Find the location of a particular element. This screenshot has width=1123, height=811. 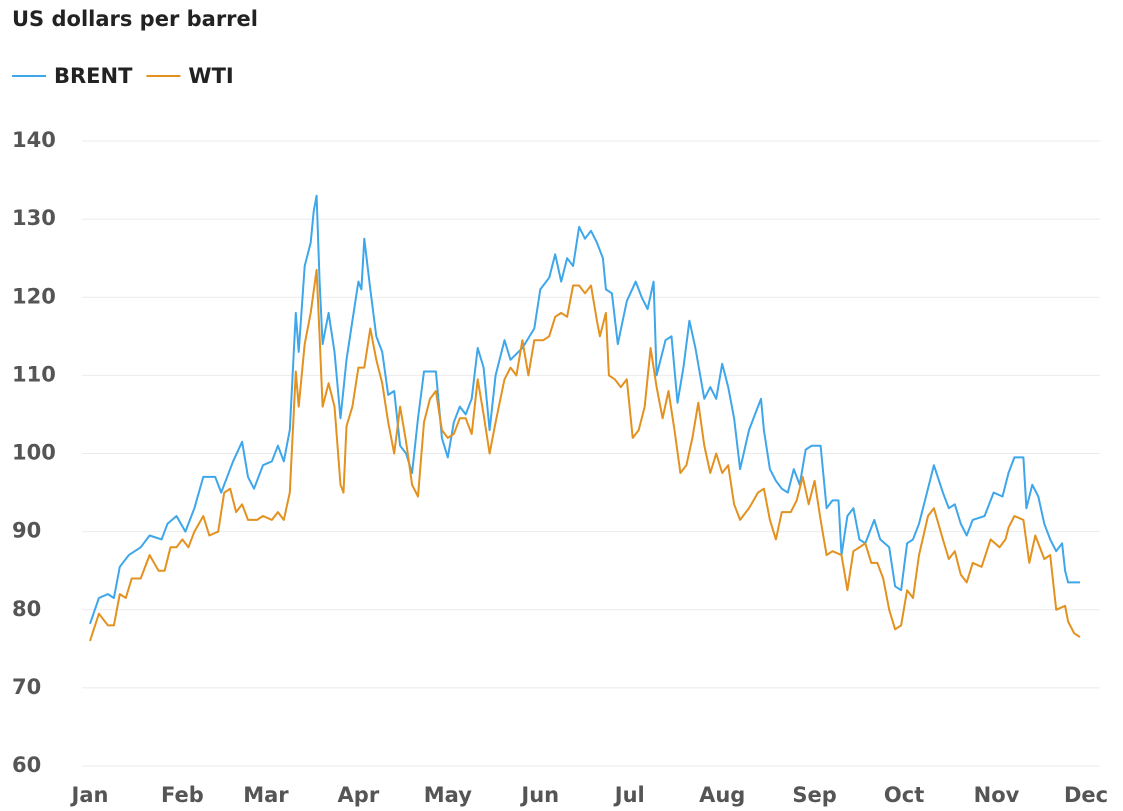

y-tick-label: 140 is located at coordinates (34, 140).